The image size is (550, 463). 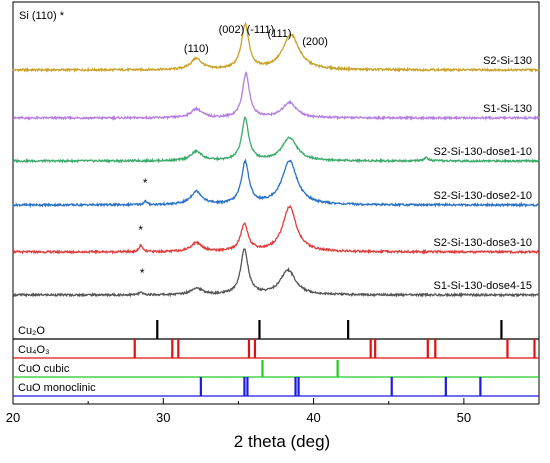 What do you see at coordinates (13, 417) in the screenshot?
I see `x-tick-label: 20` at bounding box center [13, 417].